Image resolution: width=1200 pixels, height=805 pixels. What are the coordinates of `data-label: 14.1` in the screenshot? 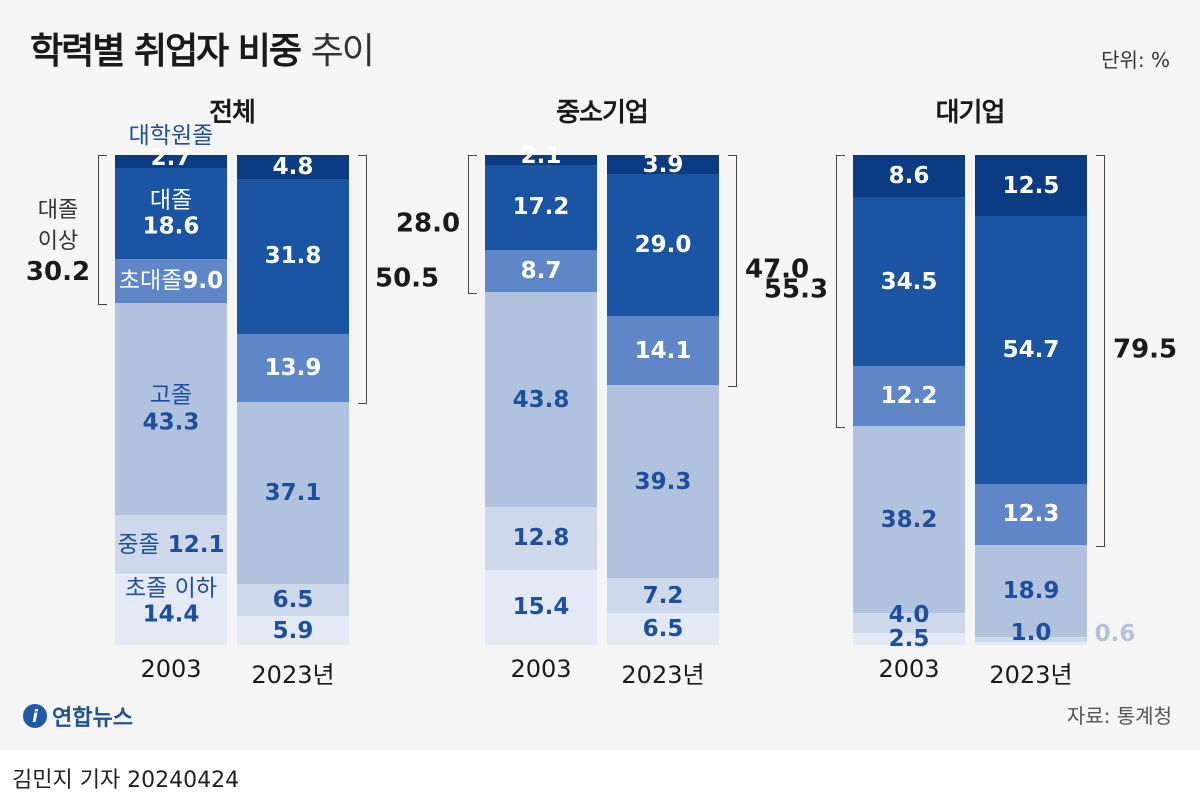 It's located at (663, 350).